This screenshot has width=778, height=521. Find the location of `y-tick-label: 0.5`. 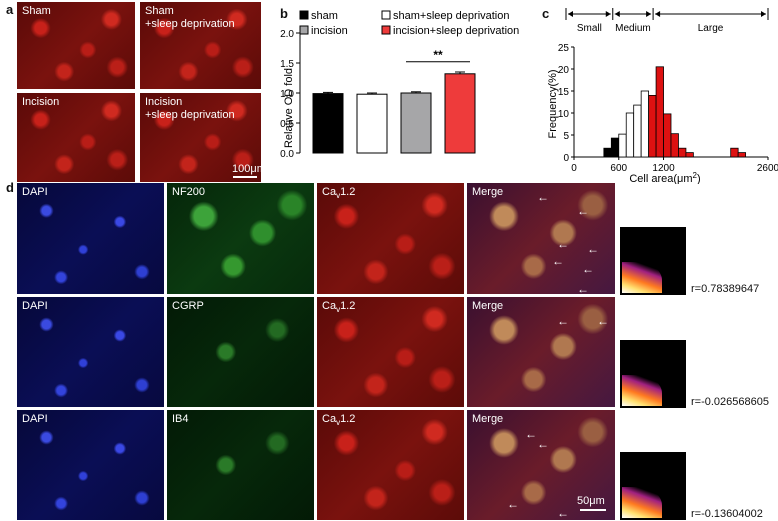

y-tick-label: 0.5 is located at coordinates (287, 124).